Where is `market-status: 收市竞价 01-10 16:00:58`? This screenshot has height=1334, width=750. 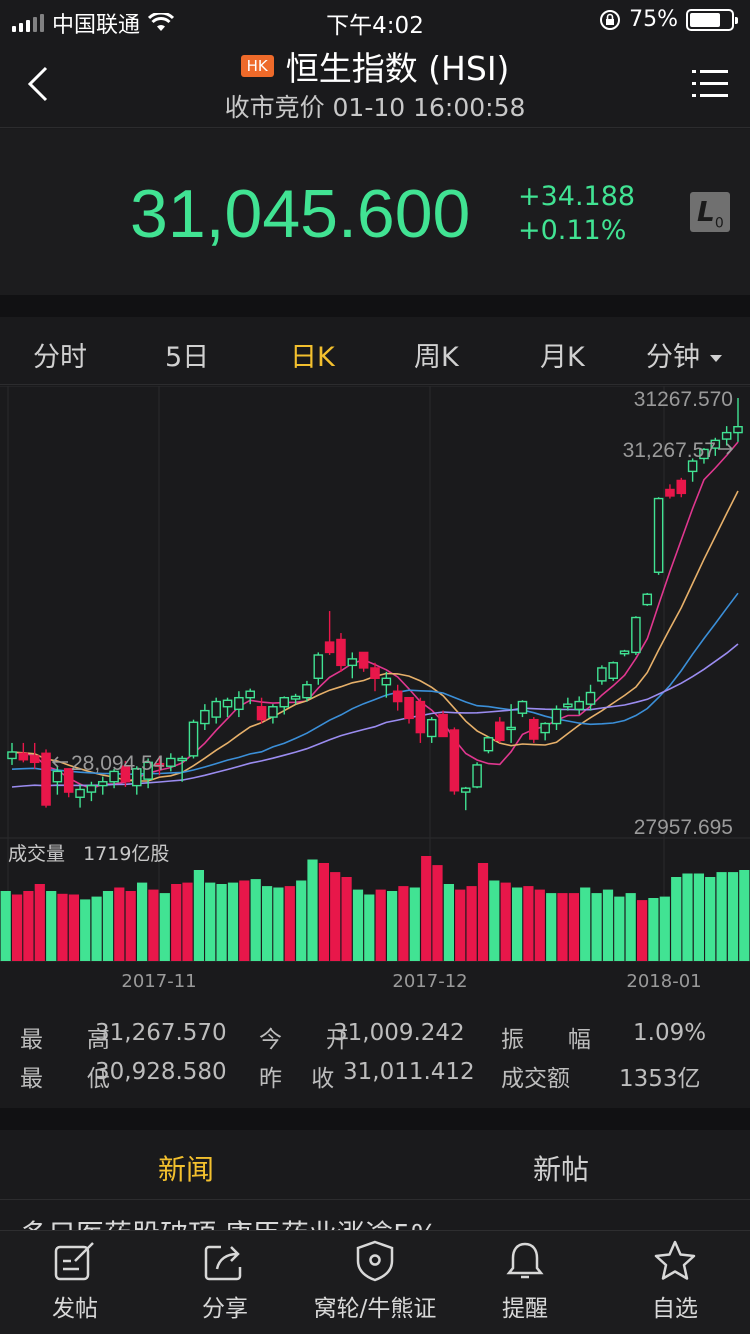 market-status: 收市竞价 01-10 16:00:58 is located at coordinates (375, 107).